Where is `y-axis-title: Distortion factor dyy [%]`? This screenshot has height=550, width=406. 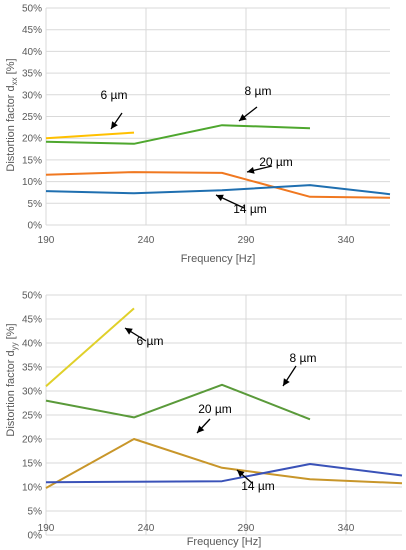 y-axis-title: Distortion factor dyy [%] is located at coordinates (12, 379).